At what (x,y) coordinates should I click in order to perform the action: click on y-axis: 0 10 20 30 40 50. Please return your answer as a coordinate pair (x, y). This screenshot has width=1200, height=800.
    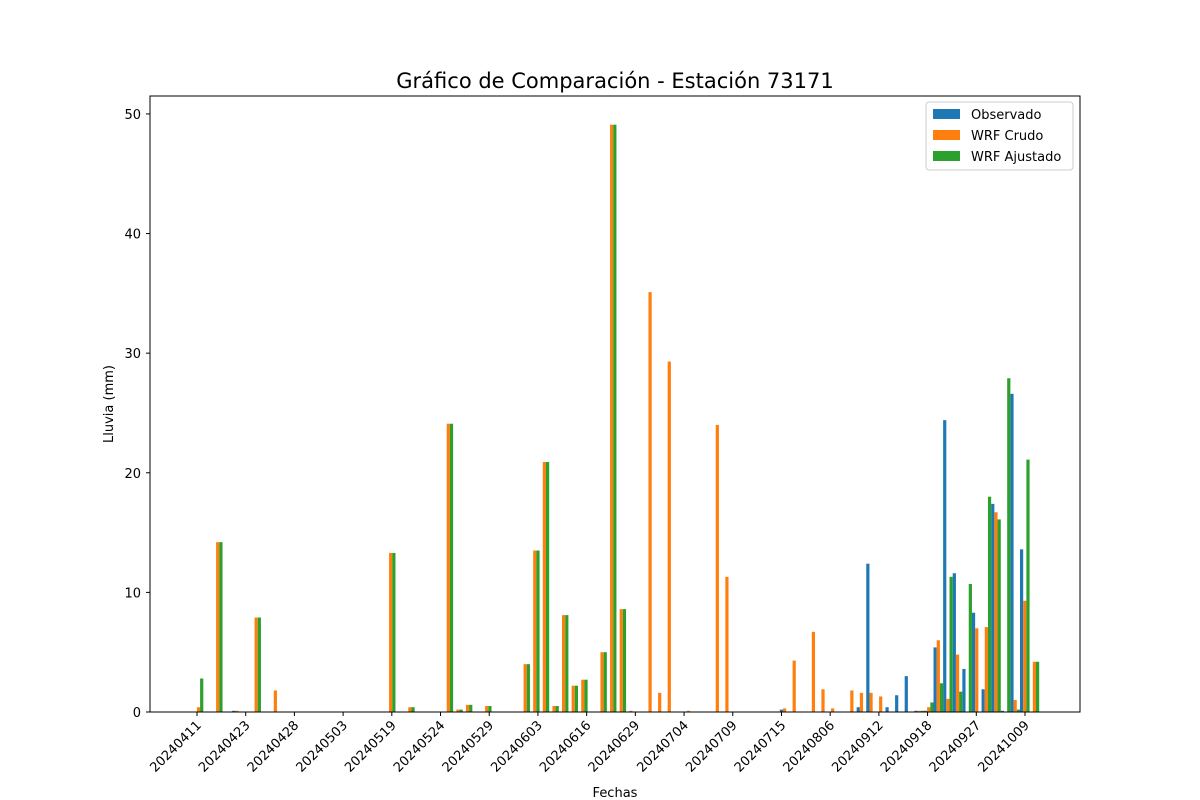
    Looking at the image, I should click on (137, 414).